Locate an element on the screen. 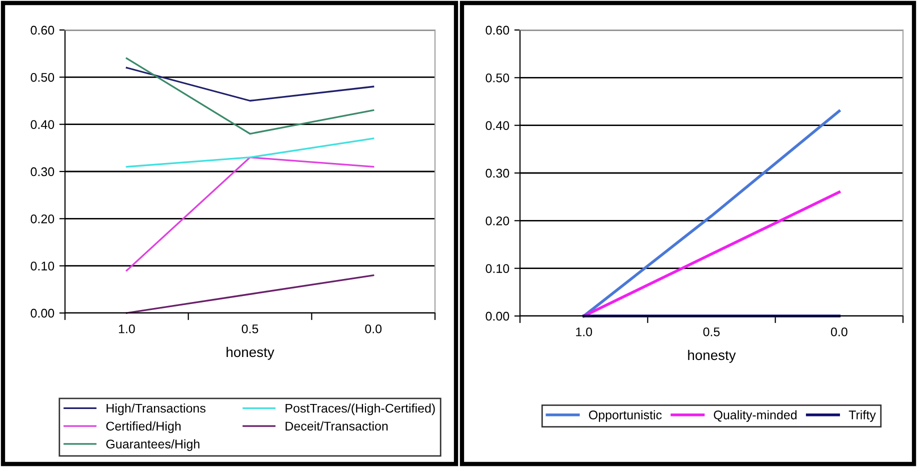  legend-label: High/Transactions is located at coordinates (156, 409).